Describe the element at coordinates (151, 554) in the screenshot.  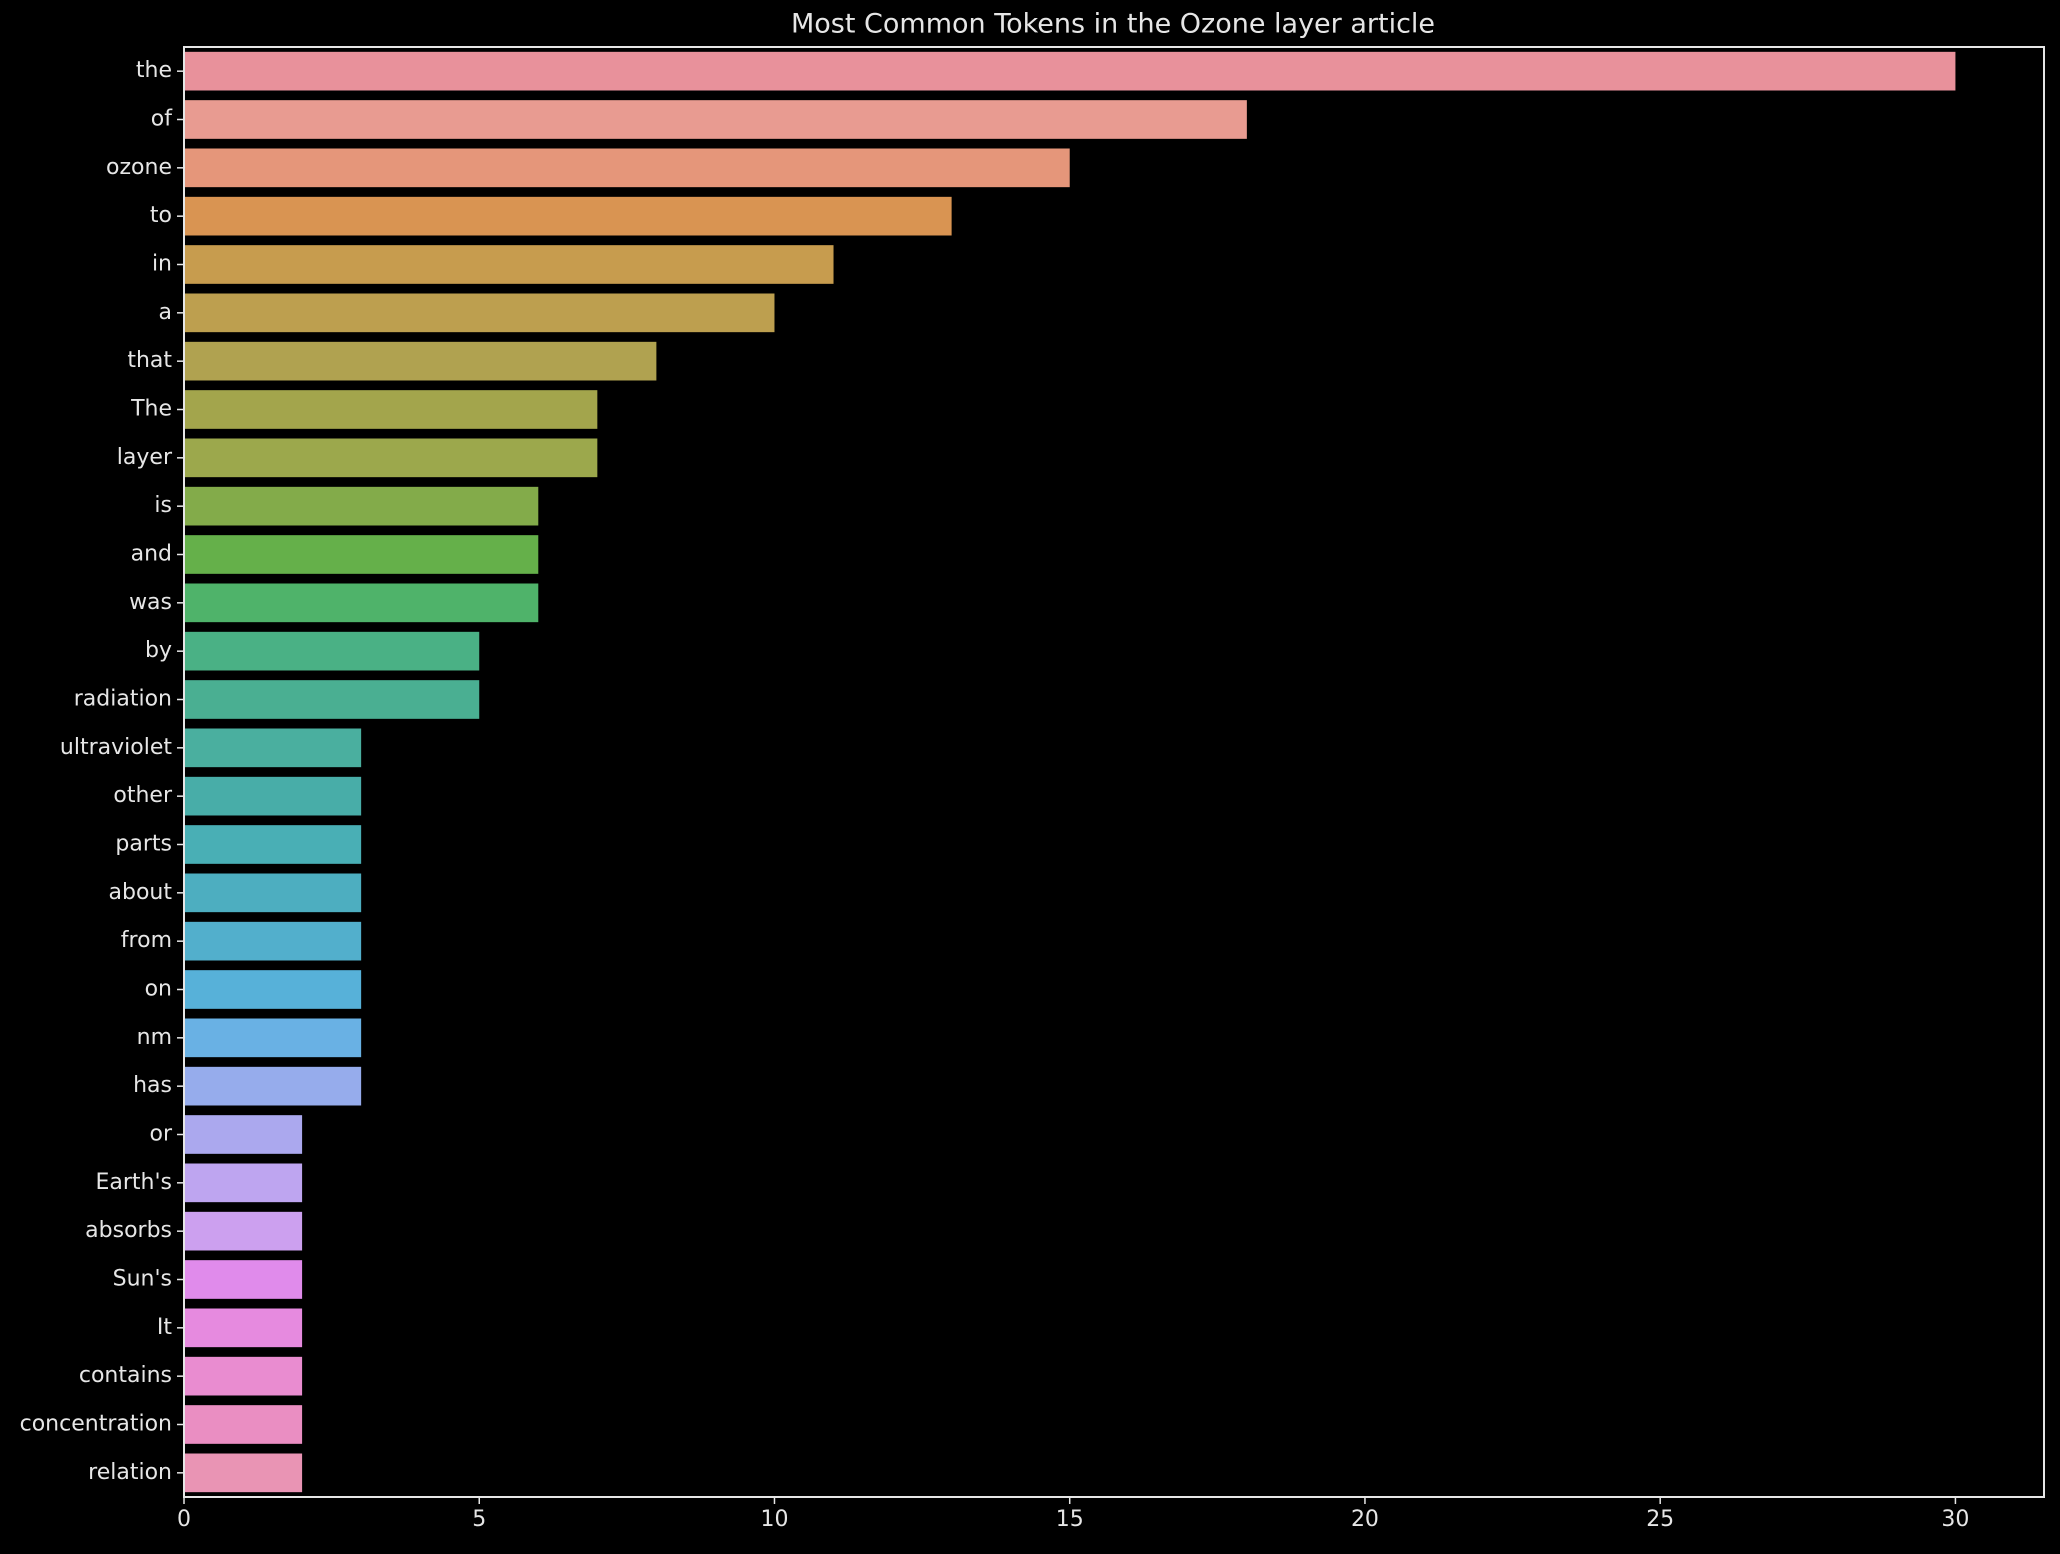
I see `y-tick-label: and` at that location.